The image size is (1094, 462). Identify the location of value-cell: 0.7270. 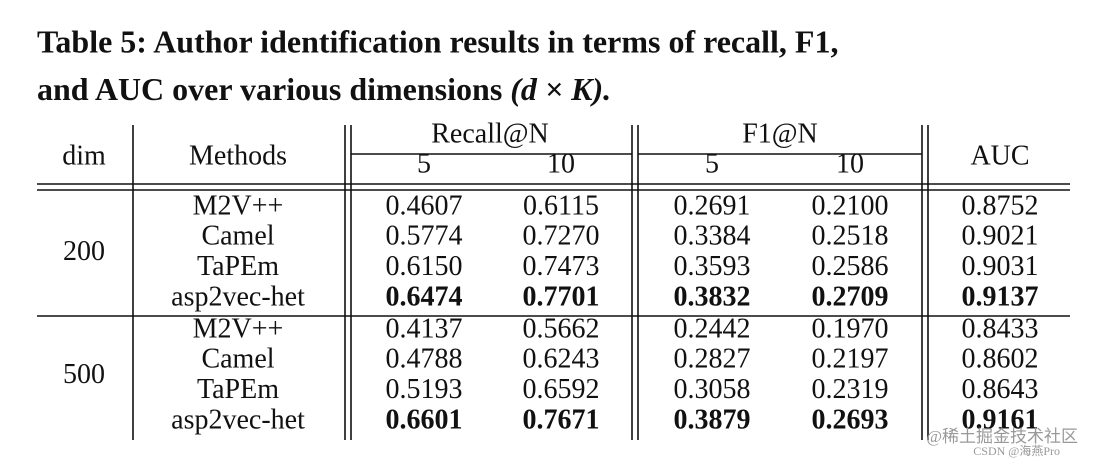
(561, 236).